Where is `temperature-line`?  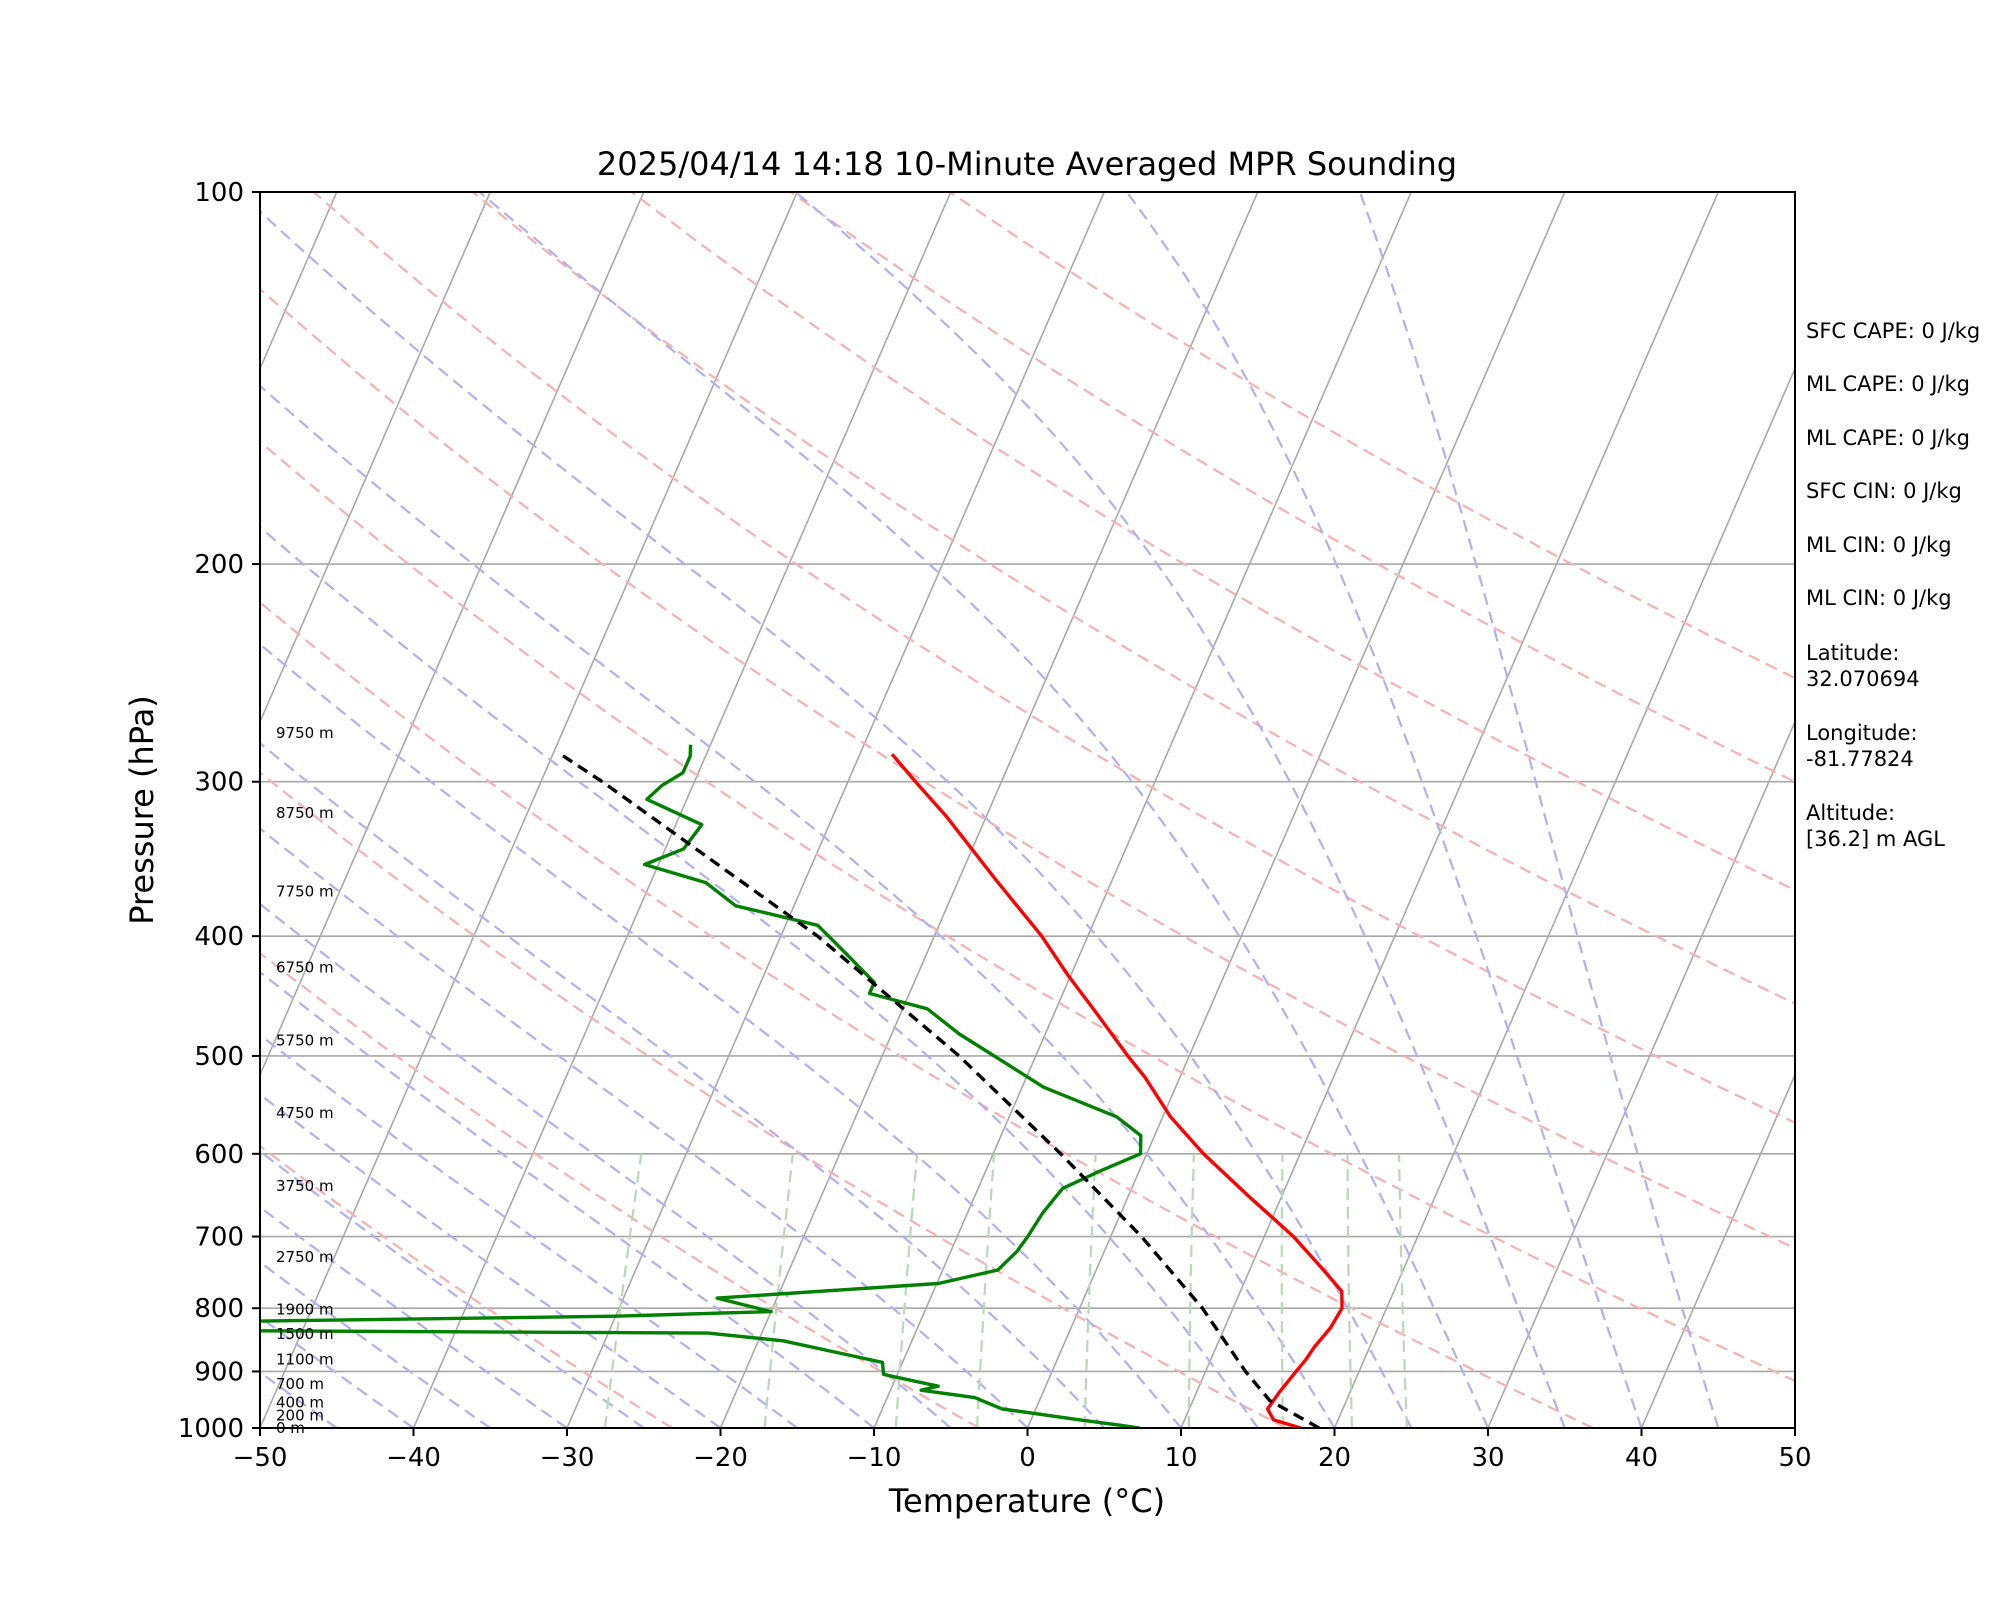 temperature-line is located at coordinates (1117, 1090).